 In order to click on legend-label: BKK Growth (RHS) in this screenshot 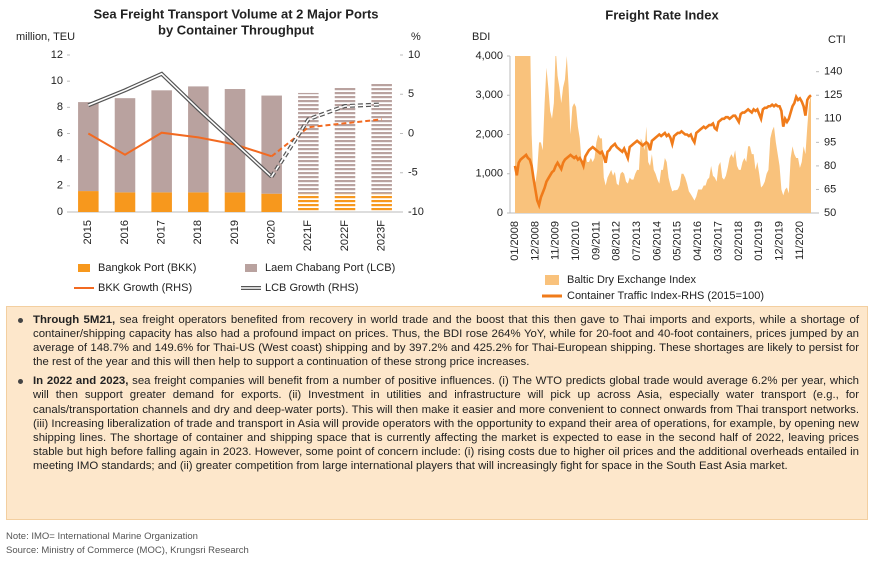, I will do `click(145, 288)`.